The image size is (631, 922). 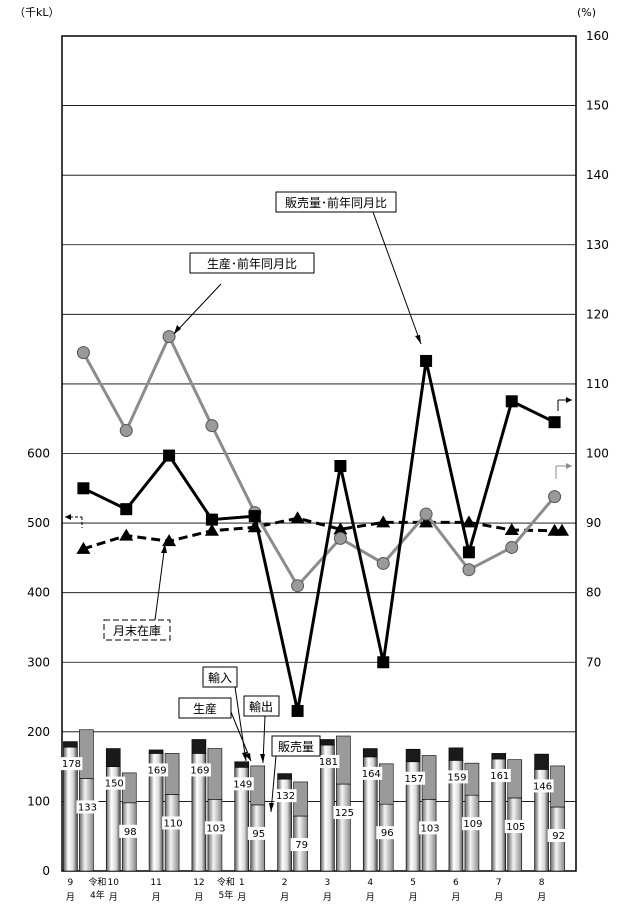 I want to click on left-tick-label: 200, so click(x=38, y=732).